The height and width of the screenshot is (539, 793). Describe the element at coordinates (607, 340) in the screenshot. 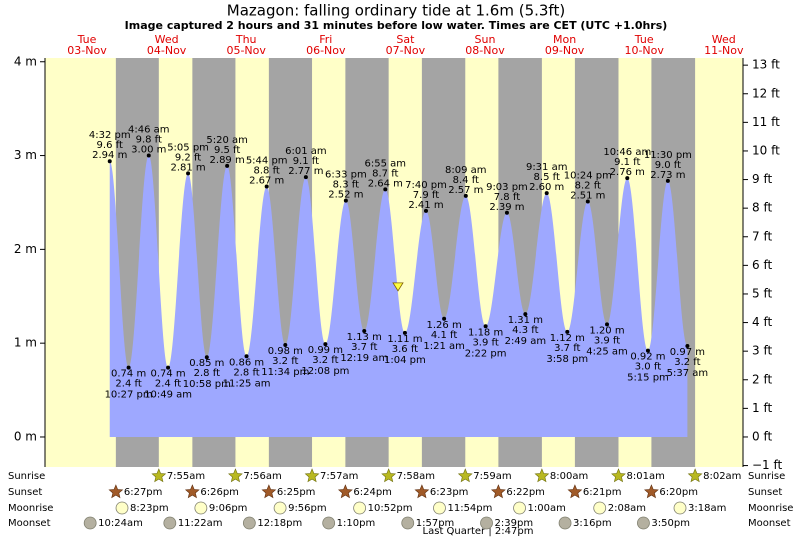

I see `tide-label: 3.9 ft` at that location.